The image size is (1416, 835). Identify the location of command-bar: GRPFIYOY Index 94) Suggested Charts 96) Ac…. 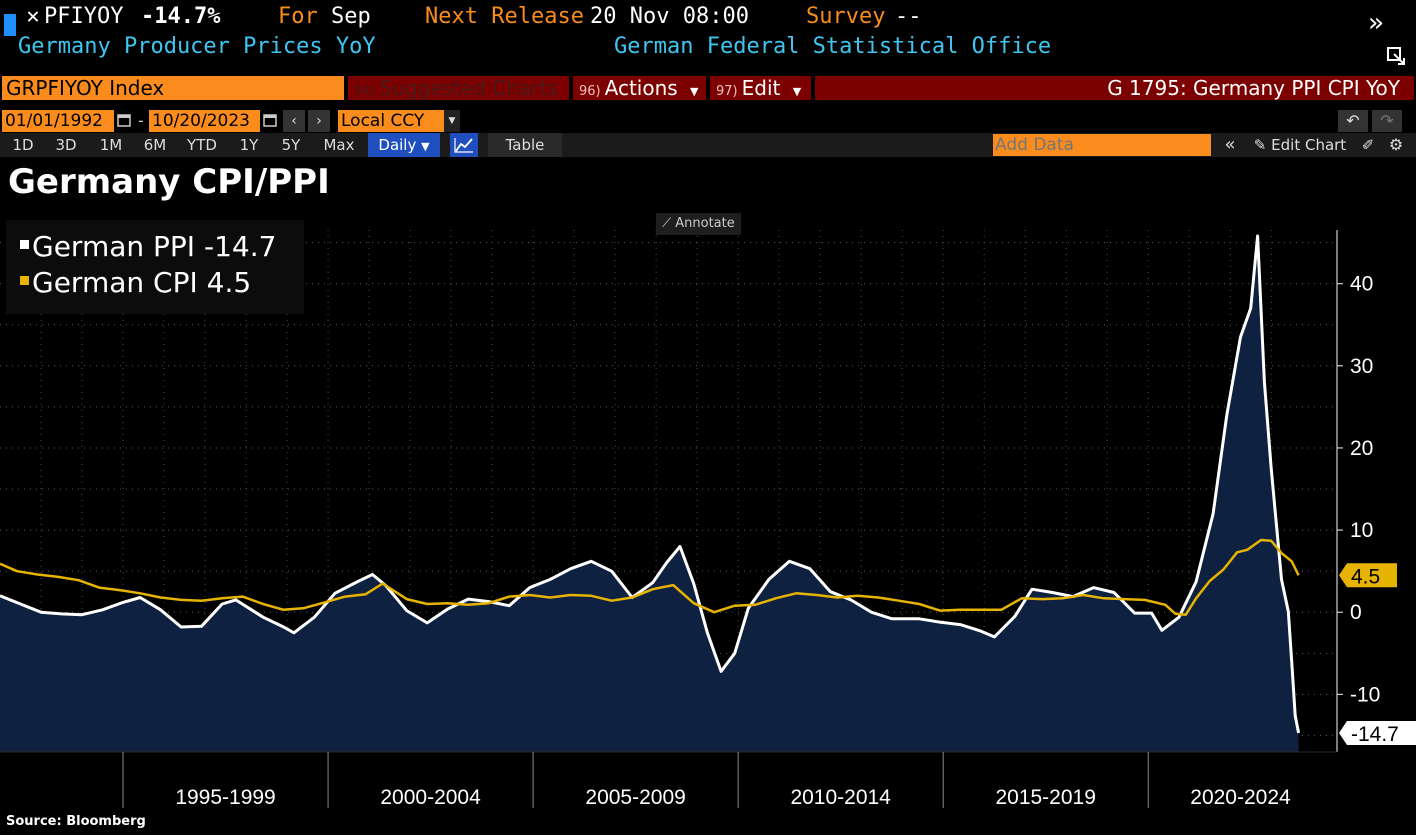
(708, 88).